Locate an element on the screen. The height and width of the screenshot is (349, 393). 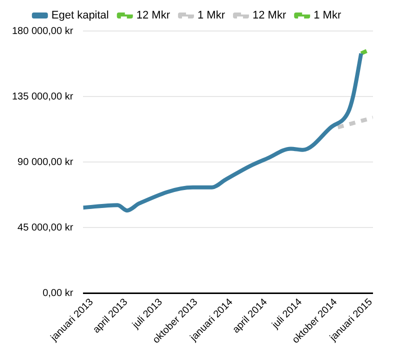
y-tick-label: 90 000,00 kr is located at coordinates (46, 162).